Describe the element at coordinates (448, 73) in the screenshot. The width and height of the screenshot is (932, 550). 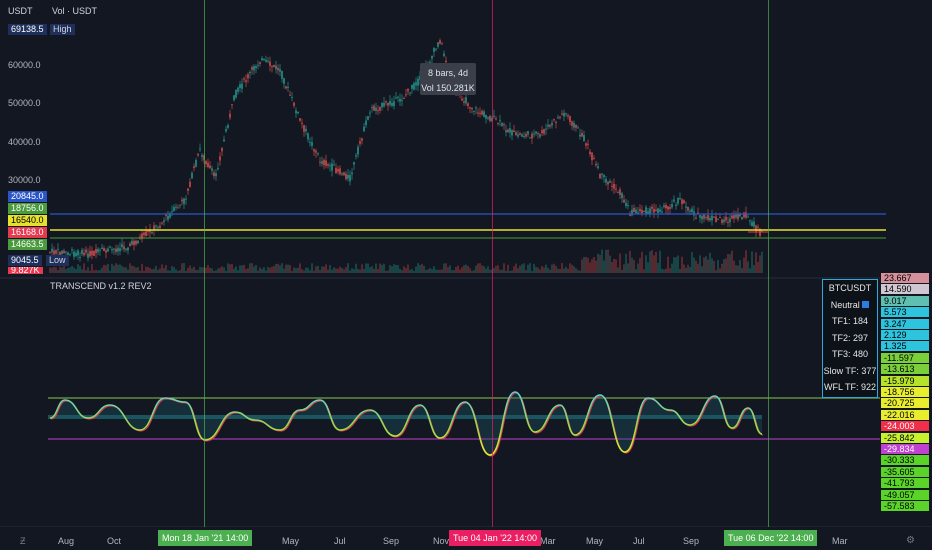
I see `tooltip-bars: 8 bars, 4d` at that location.